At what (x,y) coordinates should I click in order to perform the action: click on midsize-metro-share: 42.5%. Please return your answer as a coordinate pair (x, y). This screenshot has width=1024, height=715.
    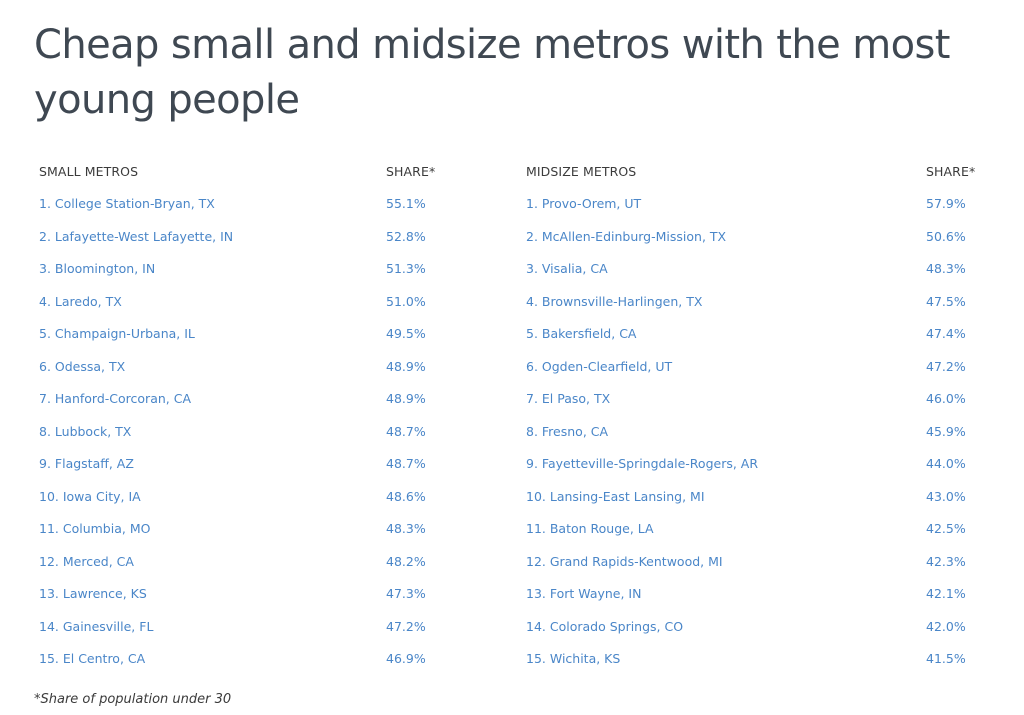
    Looking at the image, I should click on (946, 528).